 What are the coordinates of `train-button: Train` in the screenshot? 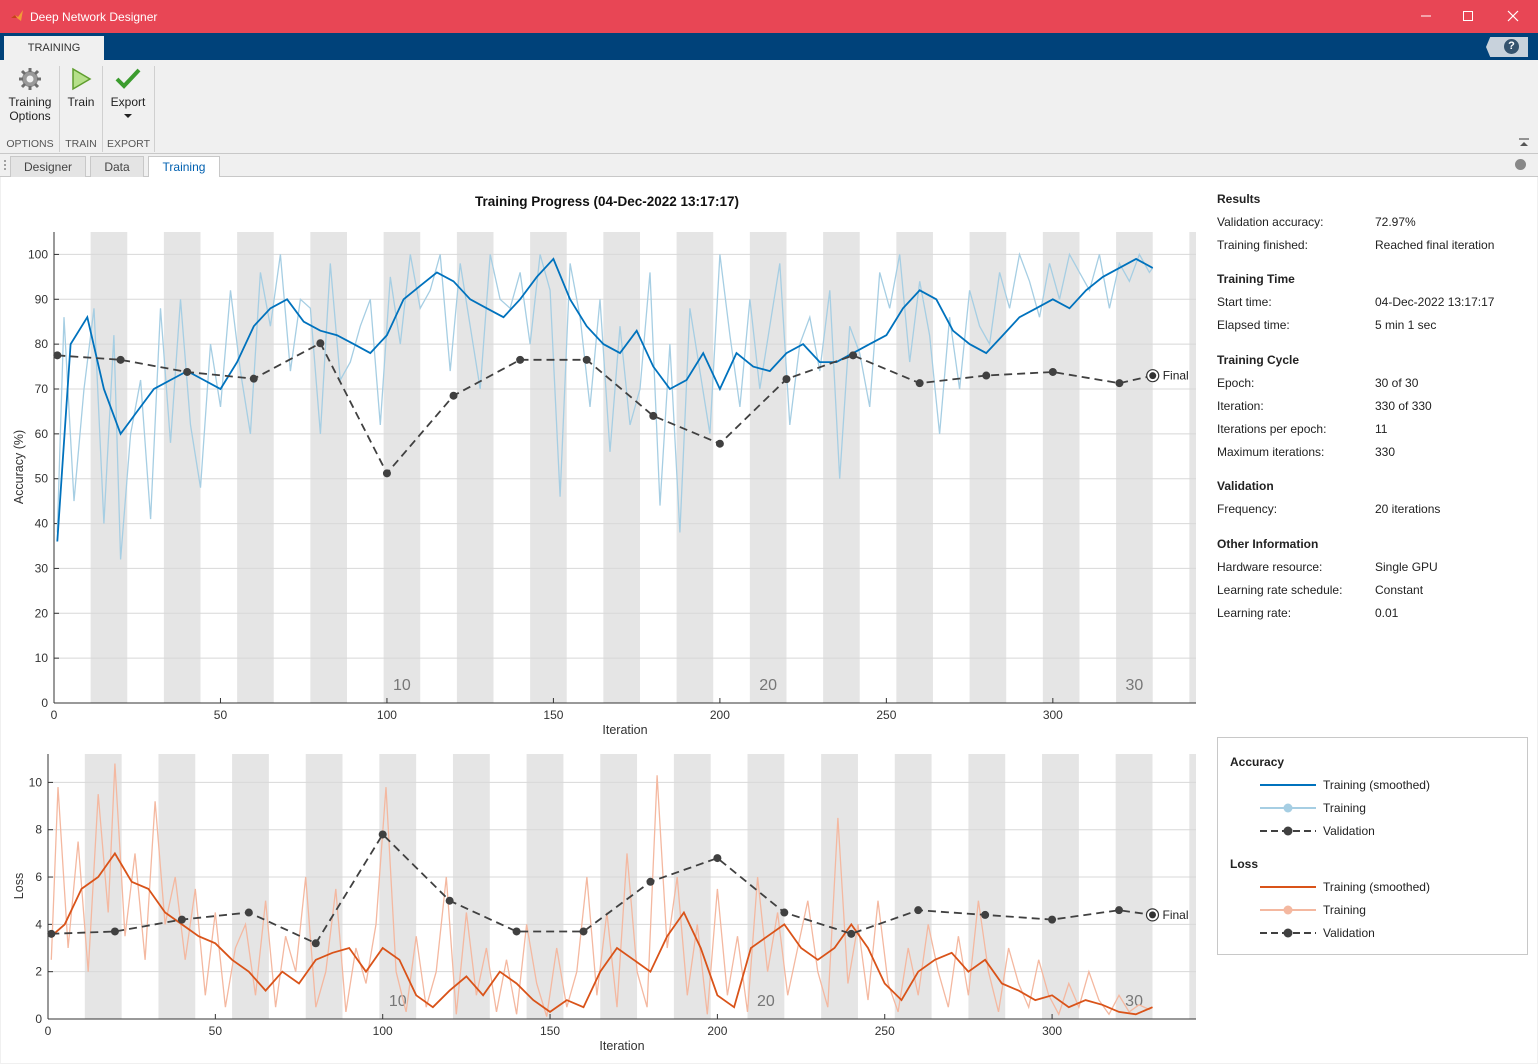 It's located at (81, 87).